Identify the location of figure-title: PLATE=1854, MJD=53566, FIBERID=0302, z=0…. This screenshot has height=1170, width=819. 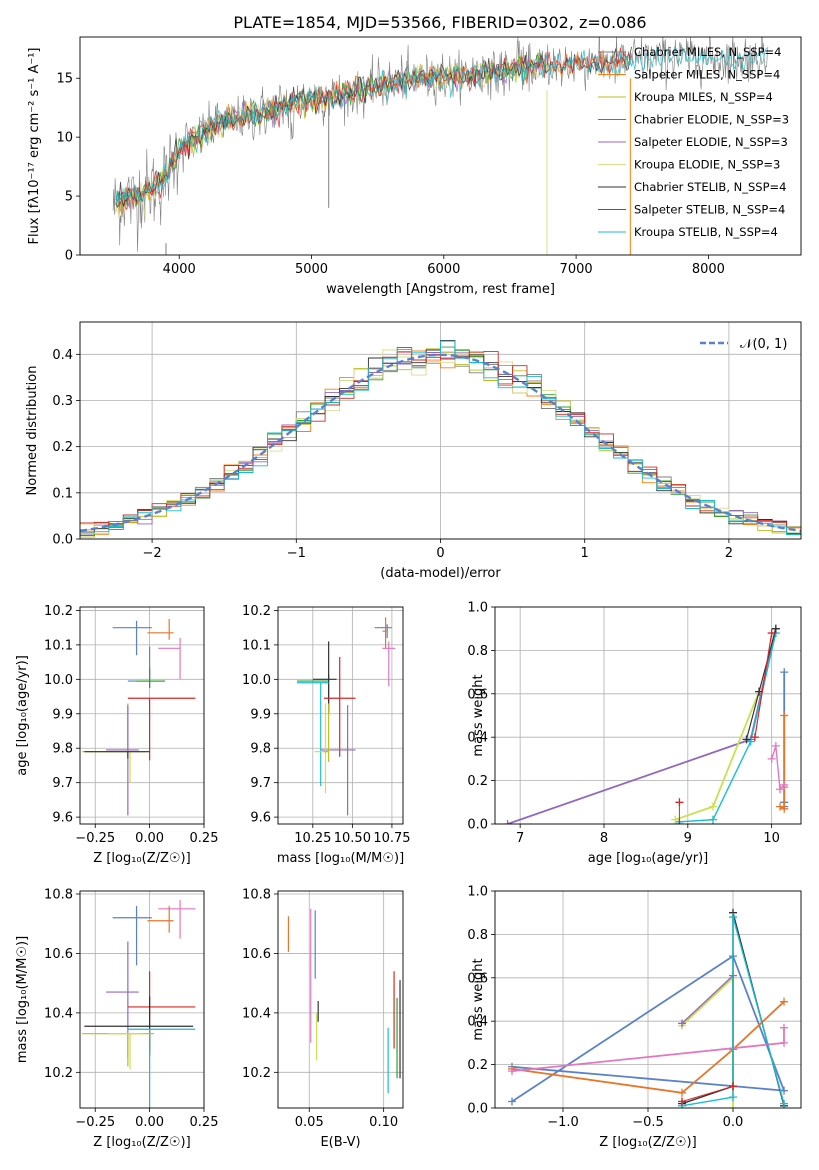
(439, 22).